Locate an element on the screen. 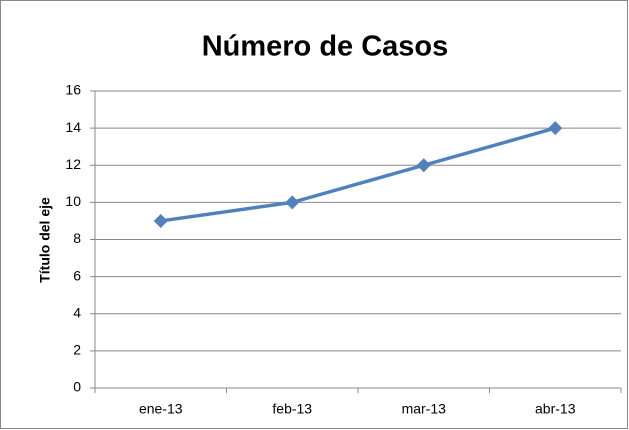 The height and width of the screenshot is (430, 629). x-tick-label: mar-13 is located at coordinates (424, 409).